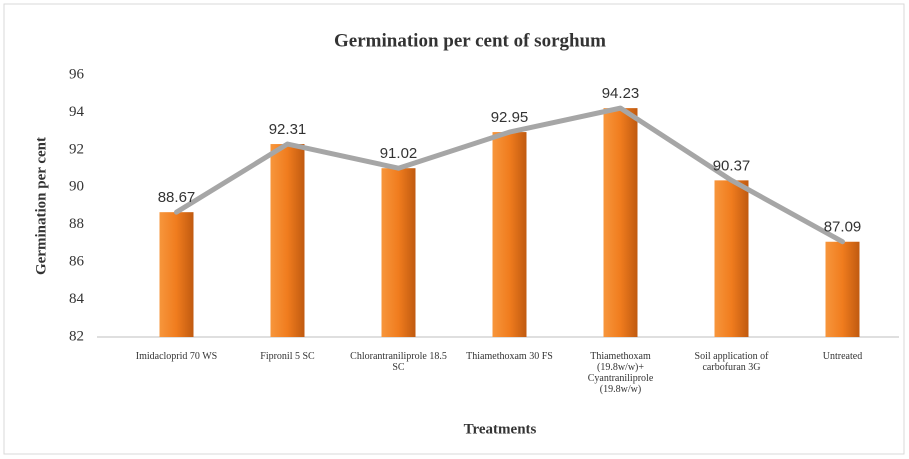 This screenshot has height=459, width=909. Describe the element at coordinates (41, 206) in the screenshot. I see `y-axis-label: Germination per cent` at that location.